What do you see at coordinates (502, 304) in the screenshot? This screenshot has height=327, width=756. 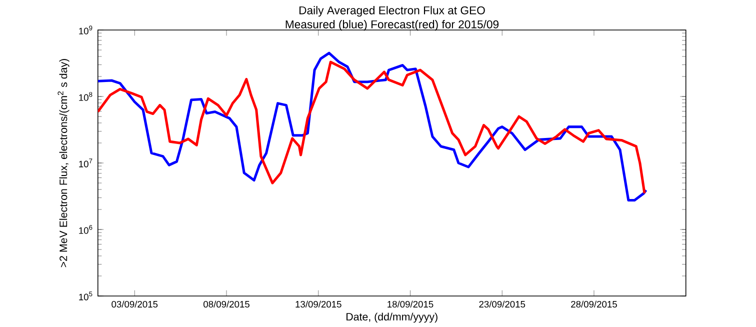 I see `x-tick-label: 23/09/2015` at bounding box center [502, 304].